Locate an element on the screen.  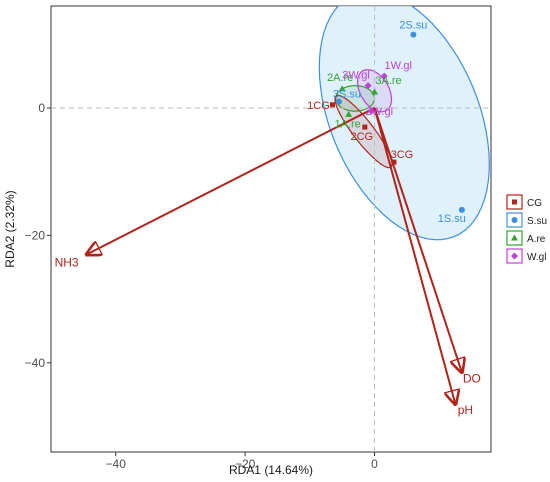
vector-arrow-do is located at coordinates (417, 239).